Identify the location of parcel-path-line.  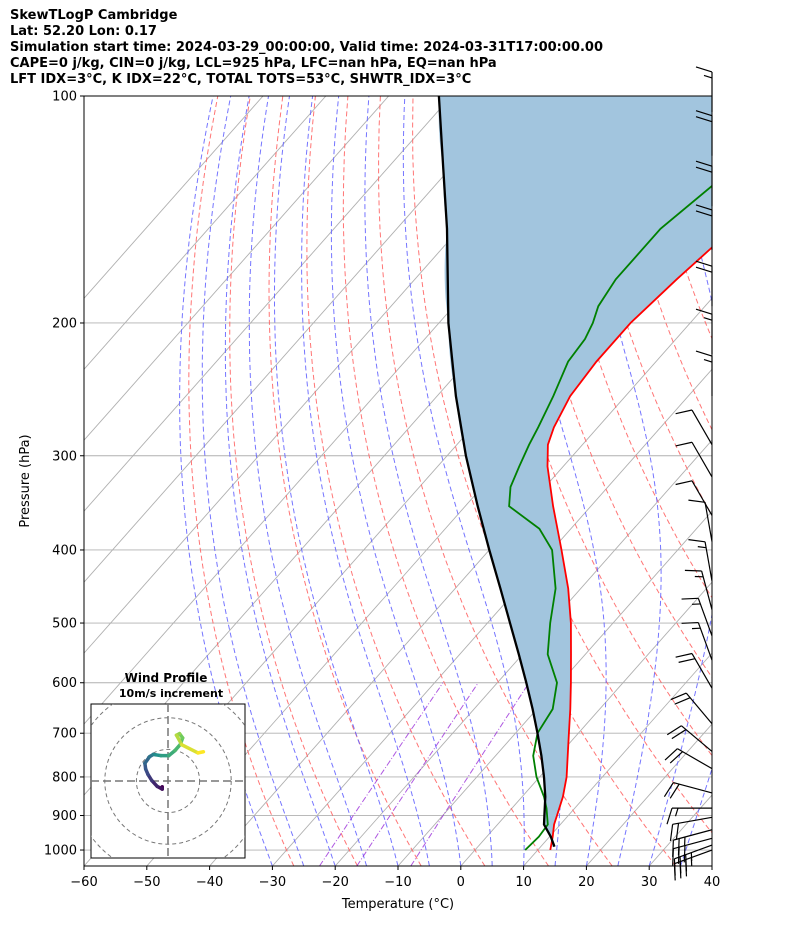
(496, 472).